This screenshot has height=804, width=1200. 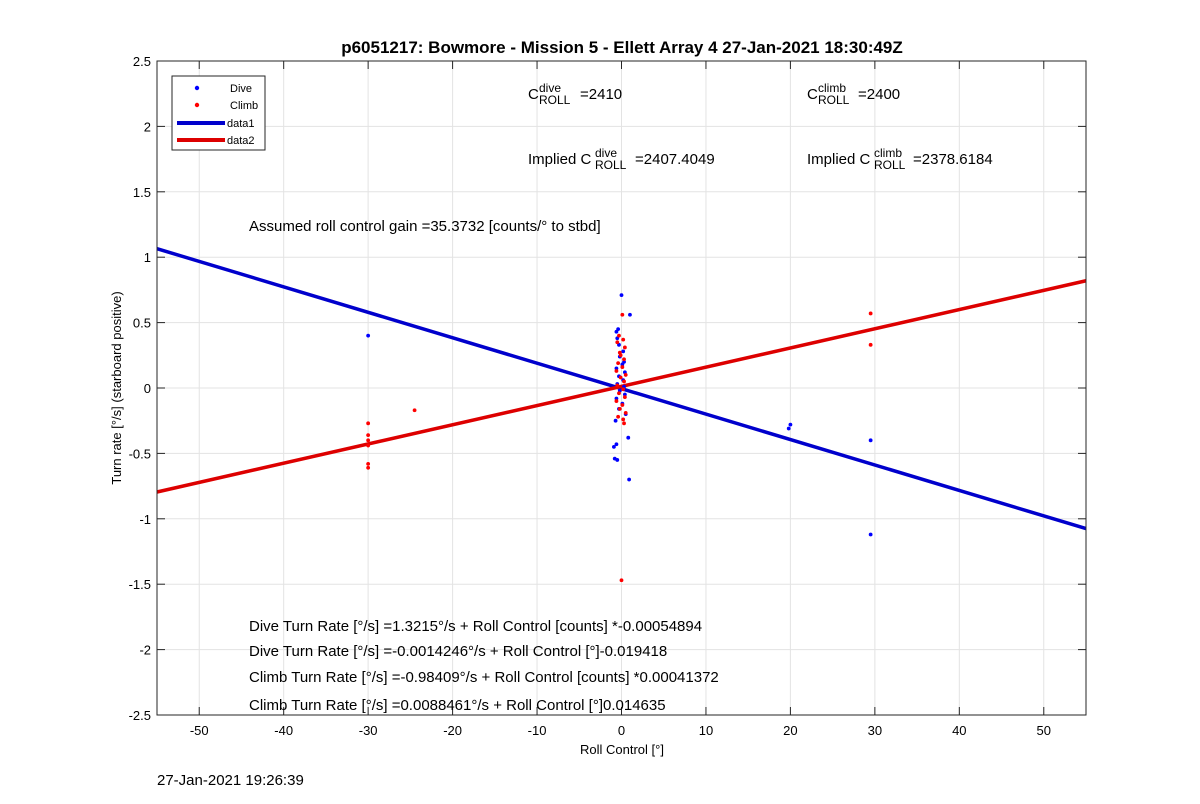 I want to click on y-axis-label: Turn rate [°/s] (starboard positive), so click(x=116, y=387).